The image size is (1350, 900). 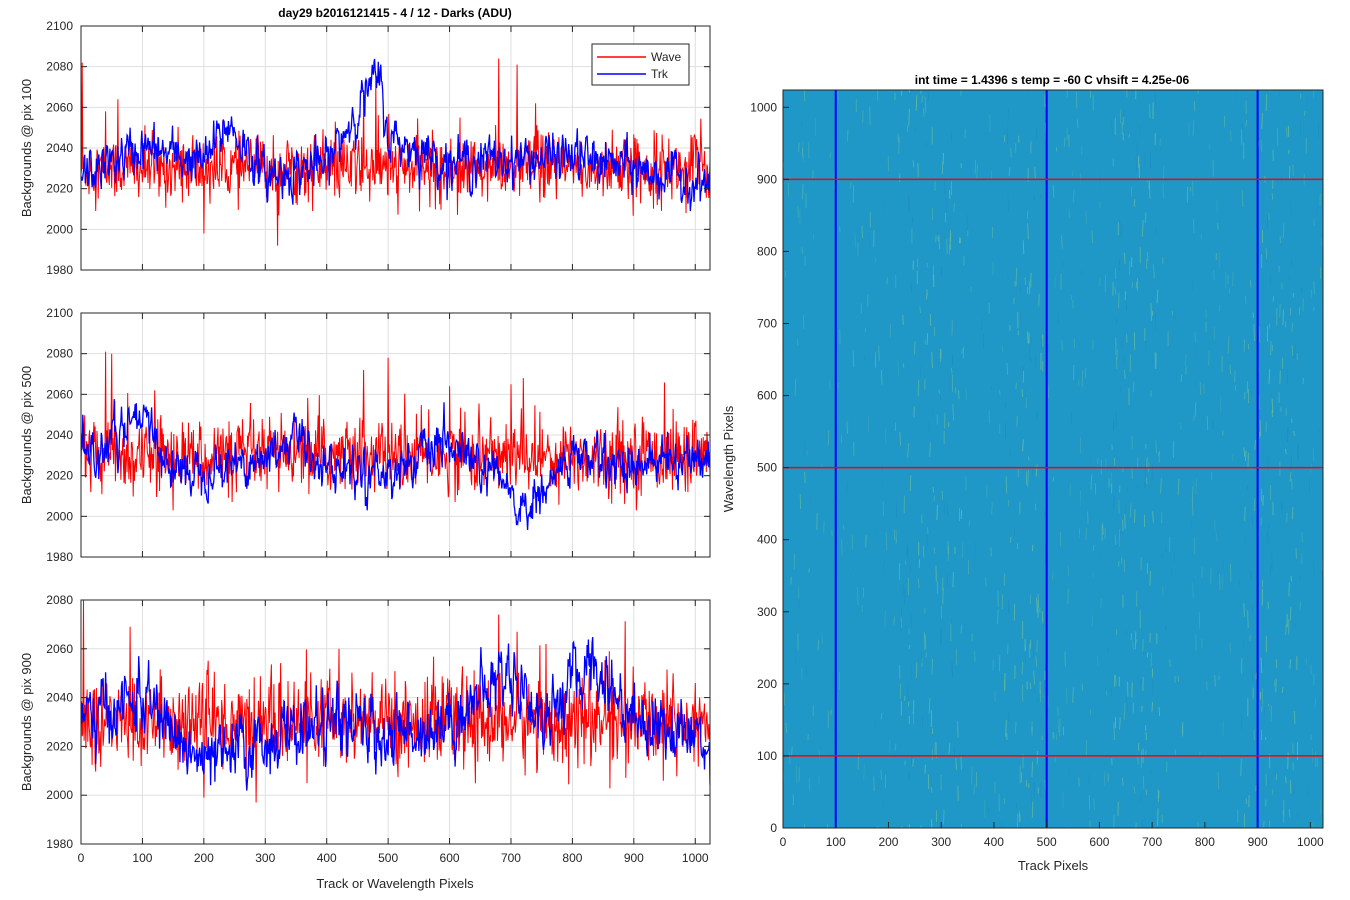 I want to click on heatmap-x-tick-label: 400, so click(x=994, y=842).